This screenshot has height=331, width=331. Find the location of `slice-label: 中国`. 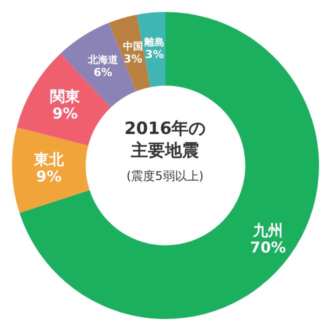

slice-label: 中国 is located at coordinates (132, 46).